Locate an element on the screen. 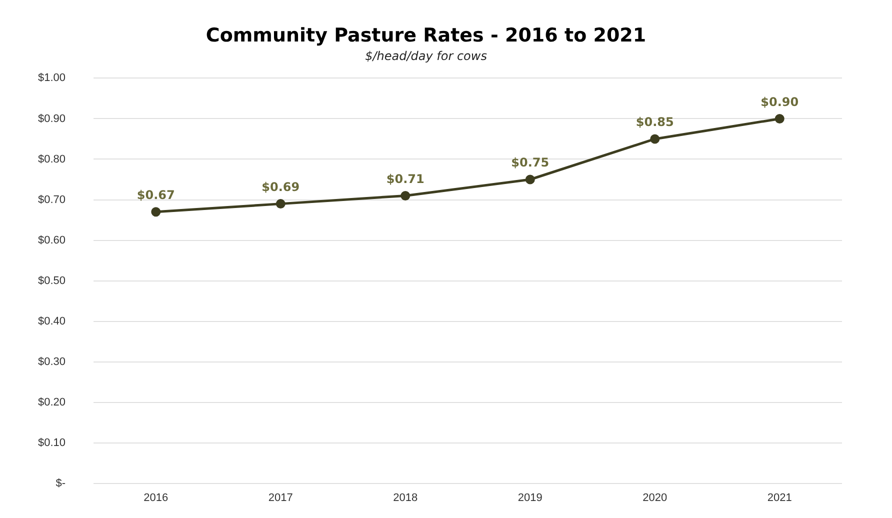  chart-title: Community Pasture Rates - 2016 to 2021 is located at coordinates (426, 35).